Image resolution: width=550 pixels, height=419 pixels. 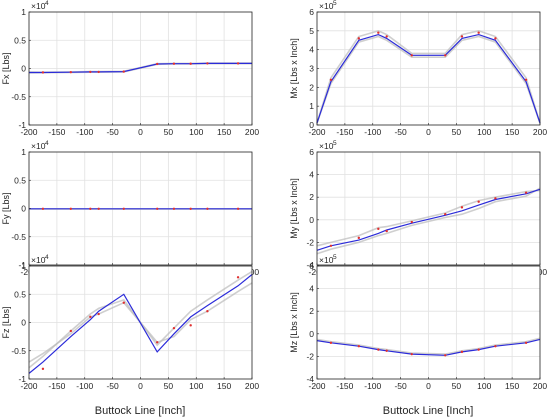 What do you see at coordinates (6, 322) in the screenshot?
I see `y-axis-label: Fz [Lbs]` at bounding box center [6, 322].